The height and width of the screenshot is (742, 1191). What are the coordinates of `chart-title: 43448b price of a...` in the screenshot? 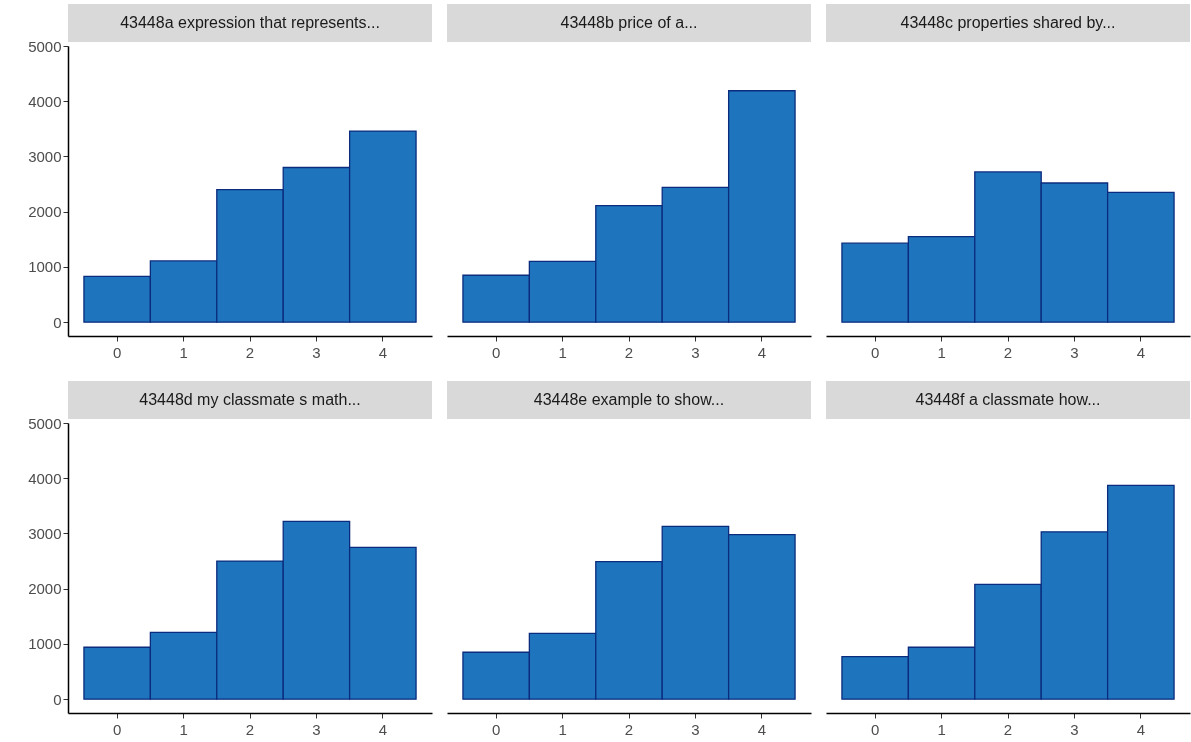 It's located at (629, 23).